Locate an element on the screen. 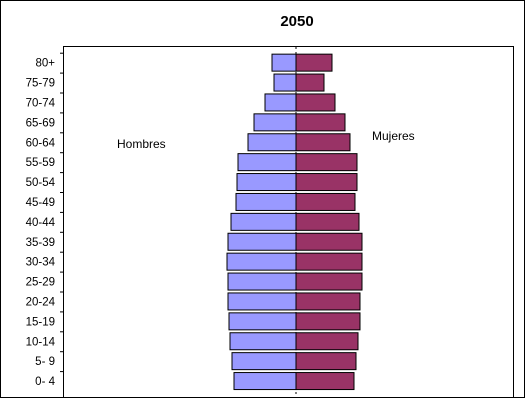  y-tick-label-80plus: 80+ is located at coordinates (45, 64).